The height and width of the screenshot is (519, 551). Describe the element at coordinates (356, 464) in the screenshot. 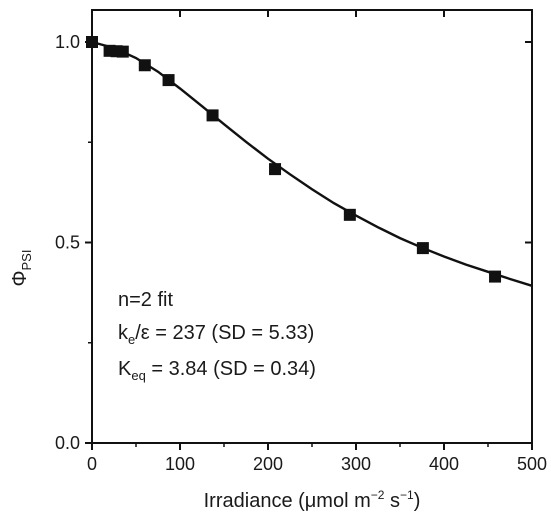

I see `x-tick-label: 300` at that location.